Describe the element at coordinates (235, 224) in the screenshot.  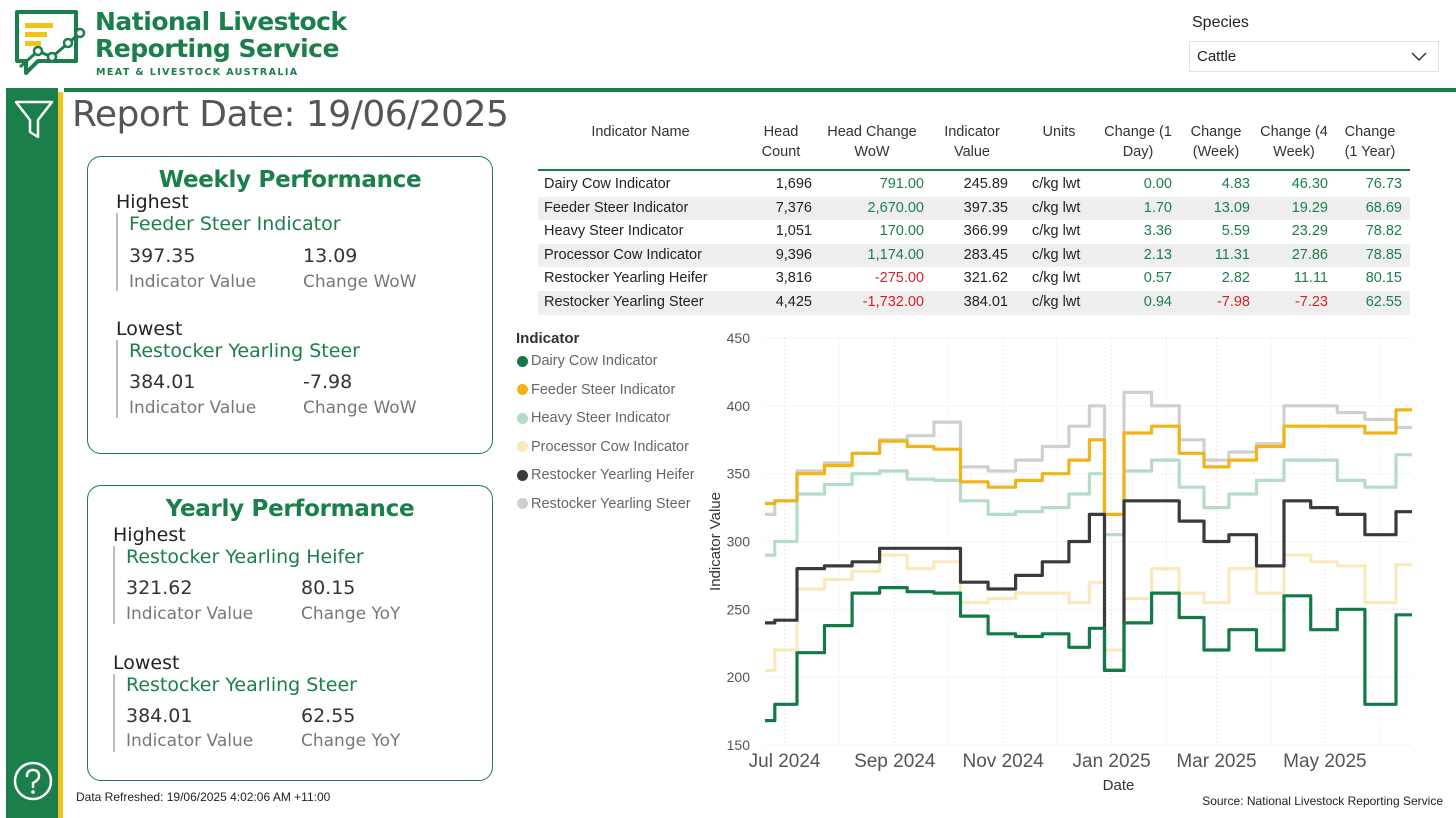
I see `weekly-highest-name: Feeder Steer Indicator` at that location.